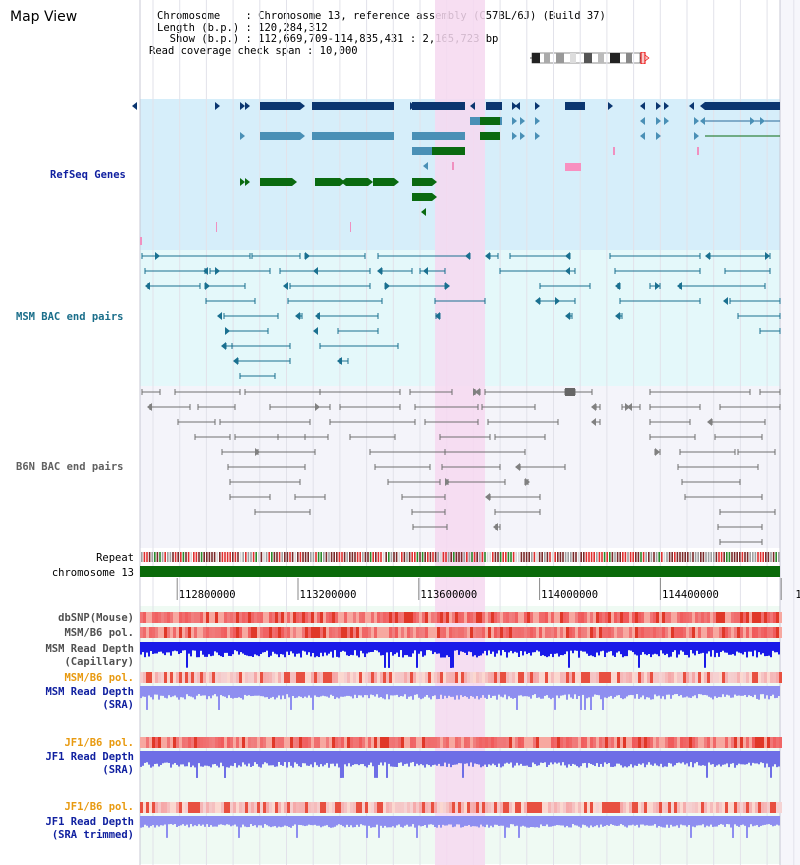  Describe the element at coordinates (89, 656) in the screenshot. I see `msm-read-depth-capillary-label: MSM Read Depth (Capillary)` at that location.